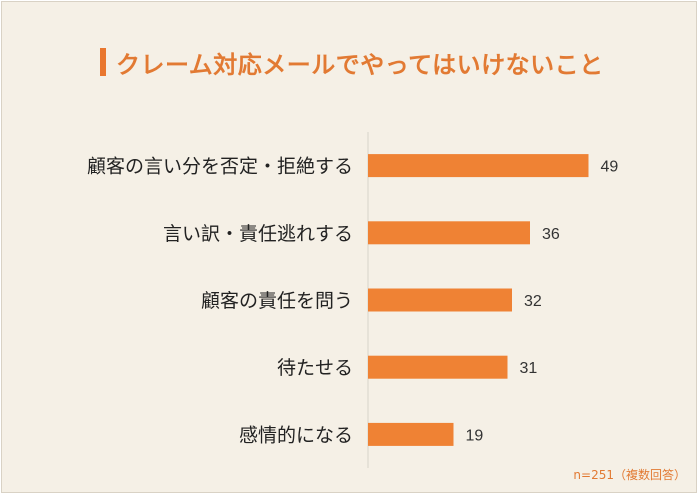 This screenshot has width=700, height=496. Describe the element at coordinates (533, 301) in the screenshot. I see `value-label: 32` at that location.